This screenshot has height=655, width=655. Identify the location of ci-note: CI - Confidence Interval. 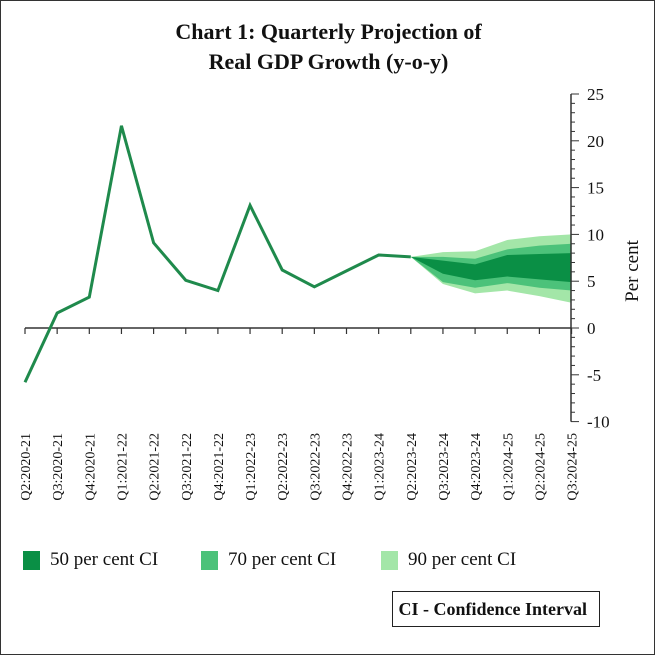
(496, 609).